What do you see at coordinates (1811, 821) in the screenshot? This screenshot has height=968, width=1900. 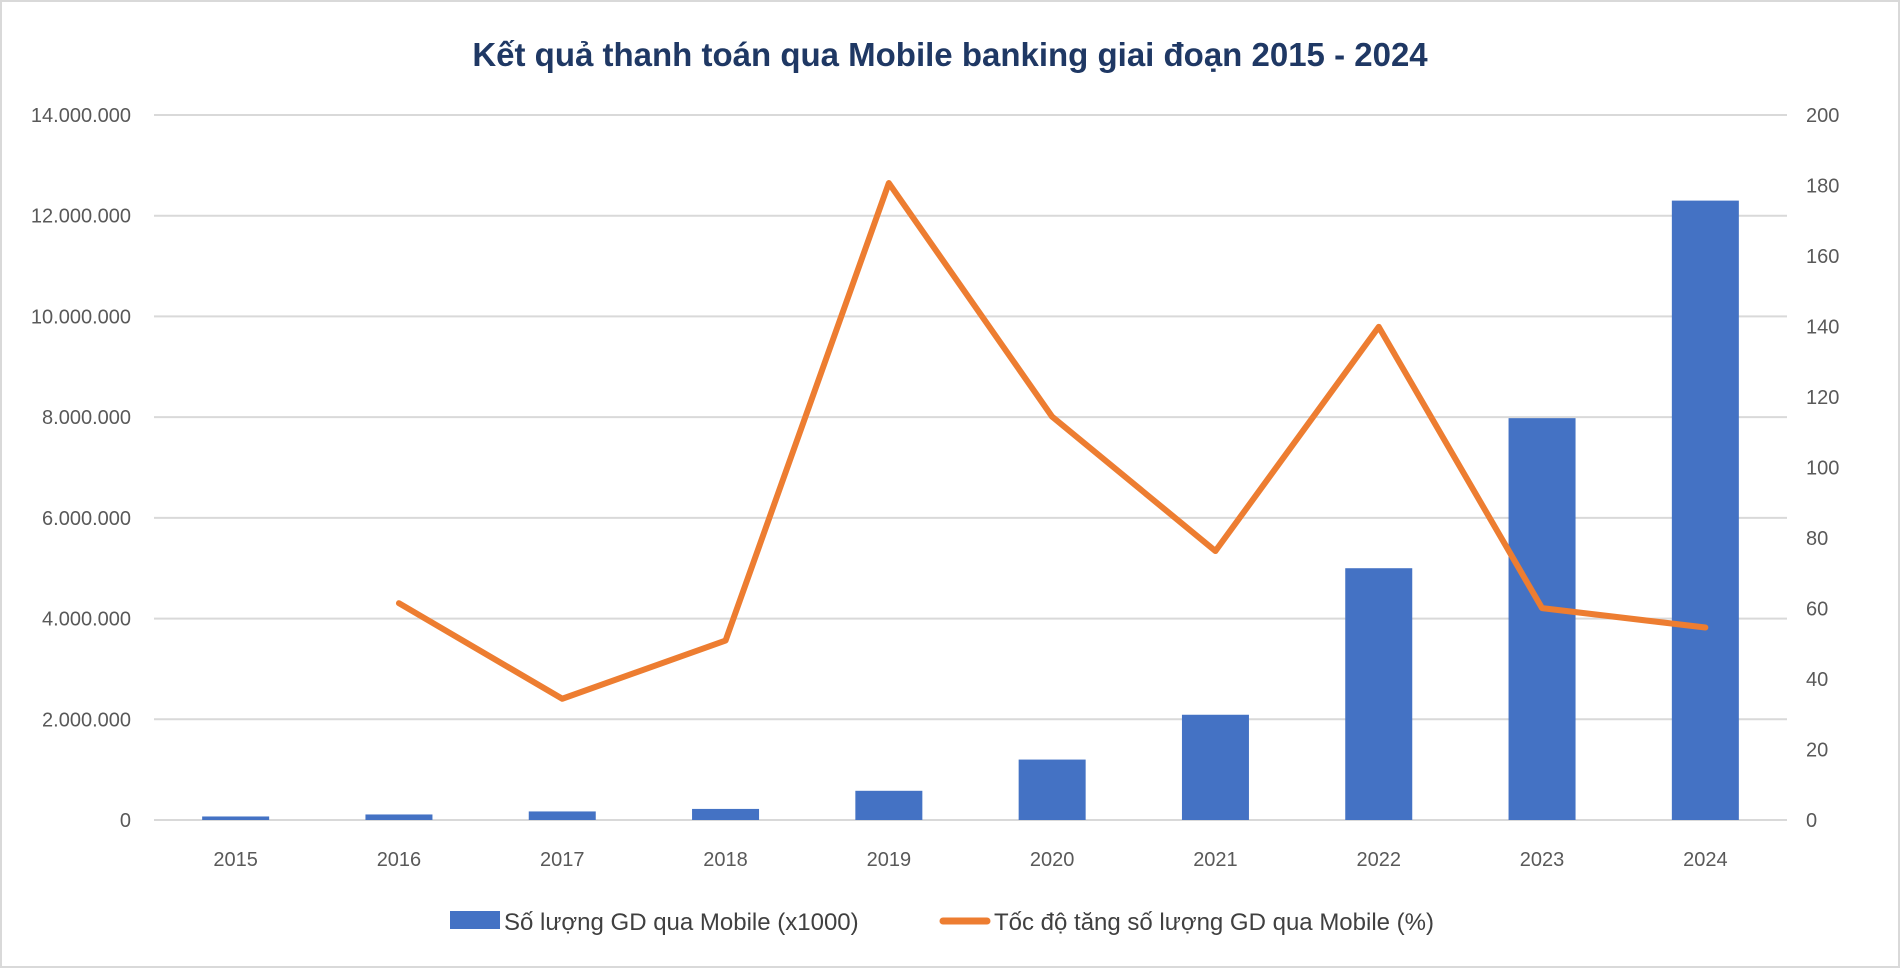 I see `right-axis-tick-label: 0` at bounding box center [1811, 821].